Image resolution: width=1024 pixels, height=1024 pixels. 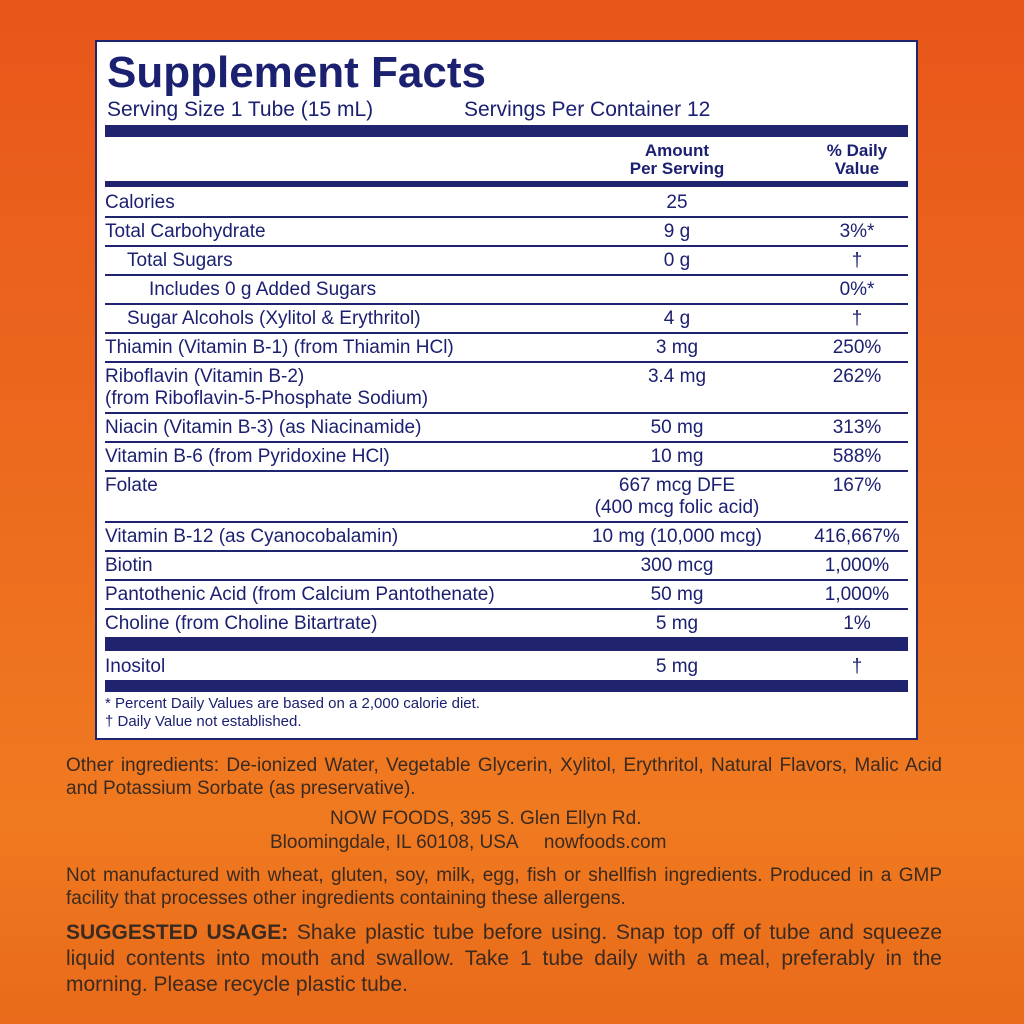 I want to click on amount: 10 mg (10,000 mcg), so click(x=677, y=536).